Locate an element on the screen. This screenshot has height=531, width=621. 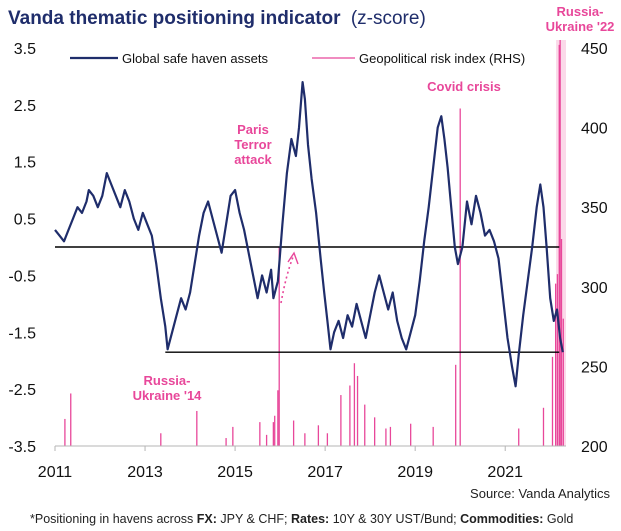
arrow-head is located at coordinates (293, 258).